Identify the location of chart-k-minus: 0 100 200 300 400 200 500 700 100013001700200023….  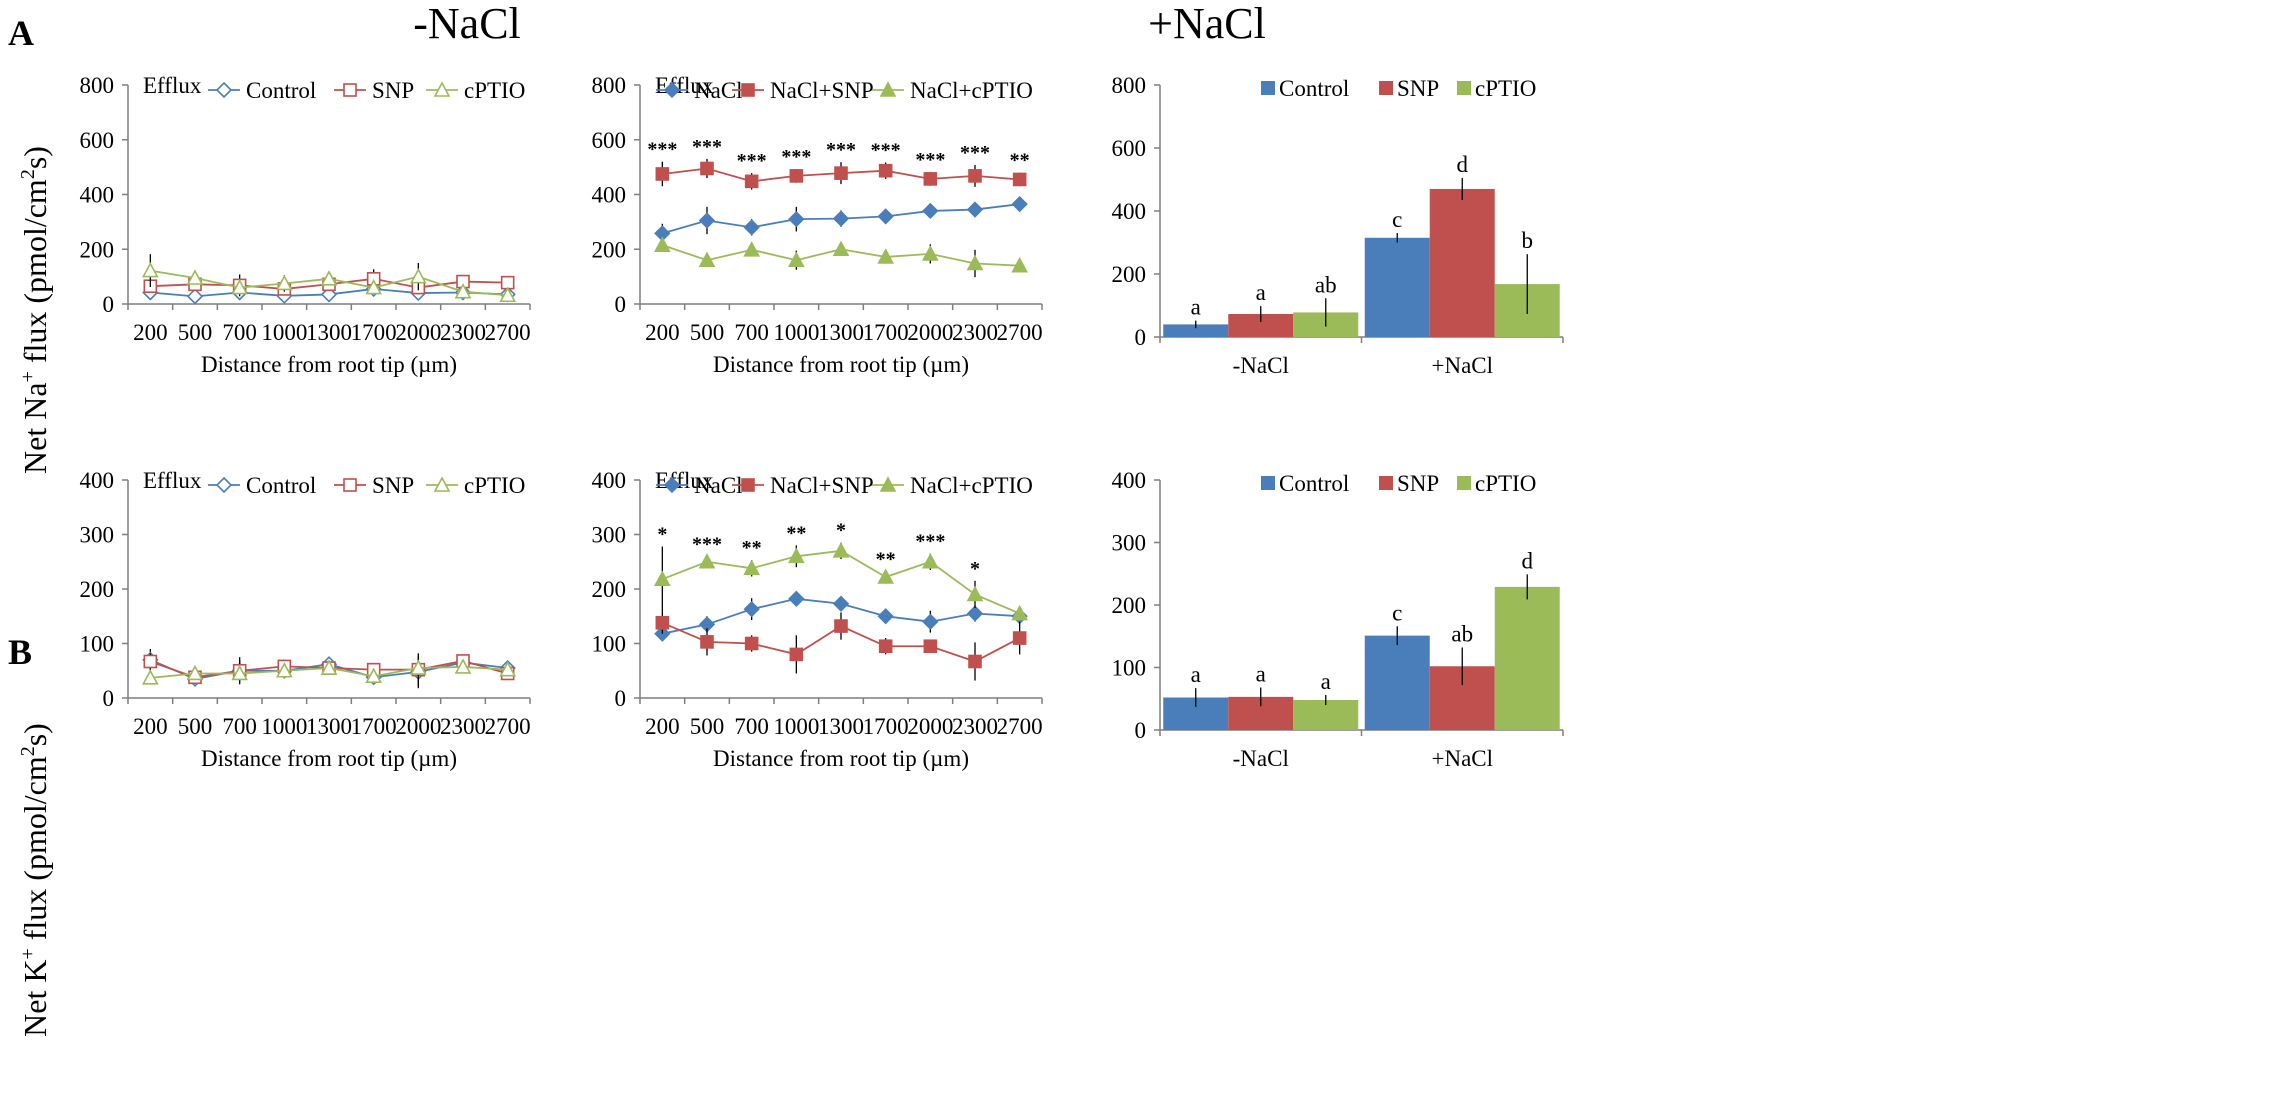
(305, 619).